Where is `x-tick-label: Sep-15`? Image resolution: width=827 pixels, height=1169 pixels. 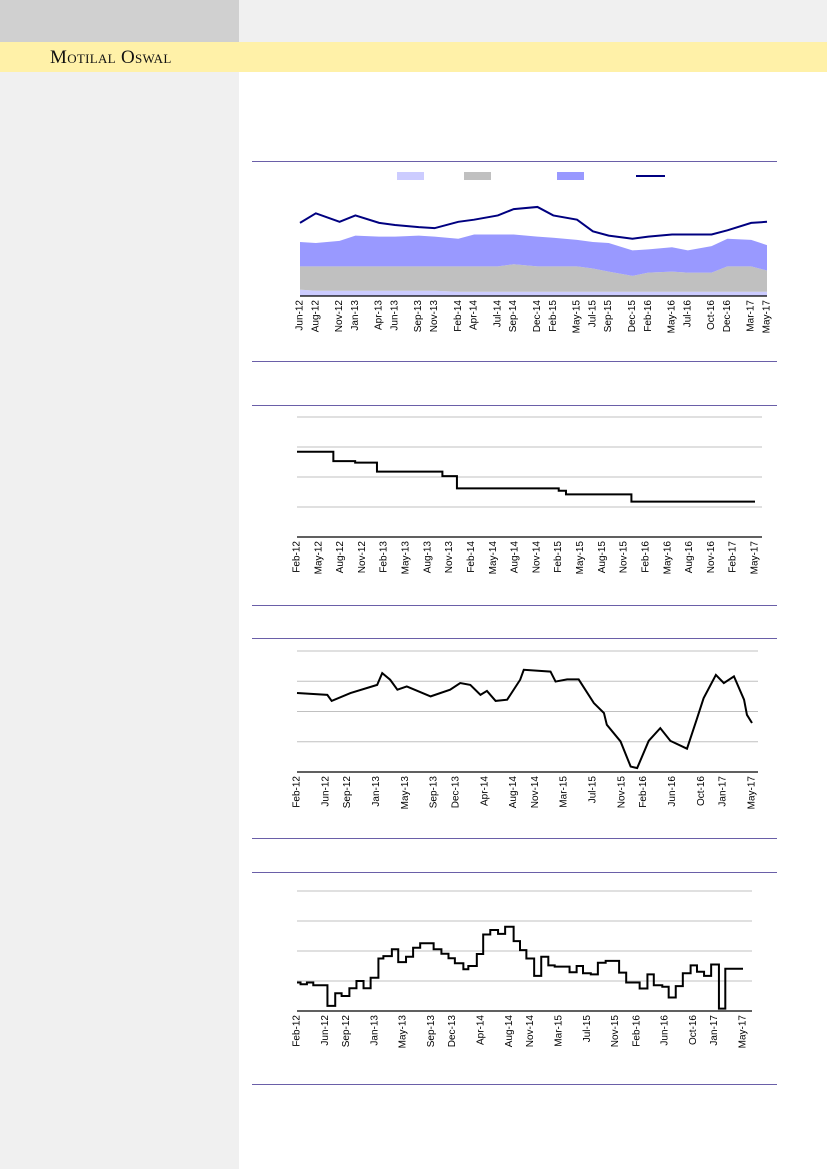
x-tick-label: Sep-15 is located at coordinates (608, 316).